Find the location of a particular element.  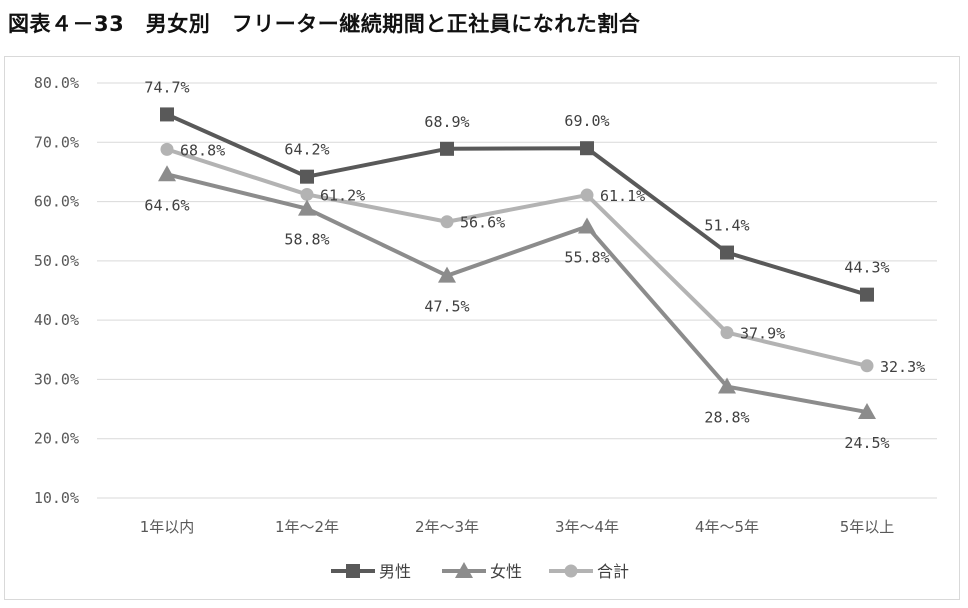

y-tick-label: 30.0% is located at coordinates (56, 379).